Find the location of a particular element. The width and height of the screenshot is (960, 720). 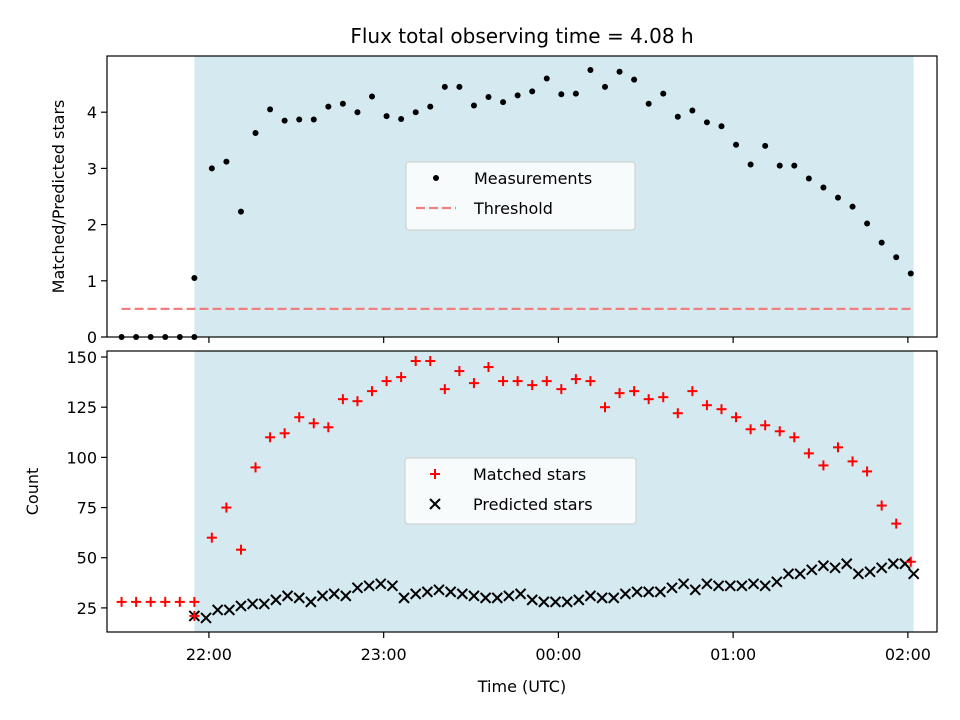

y-tick-label: 150 is located at coordinates (81, 357).